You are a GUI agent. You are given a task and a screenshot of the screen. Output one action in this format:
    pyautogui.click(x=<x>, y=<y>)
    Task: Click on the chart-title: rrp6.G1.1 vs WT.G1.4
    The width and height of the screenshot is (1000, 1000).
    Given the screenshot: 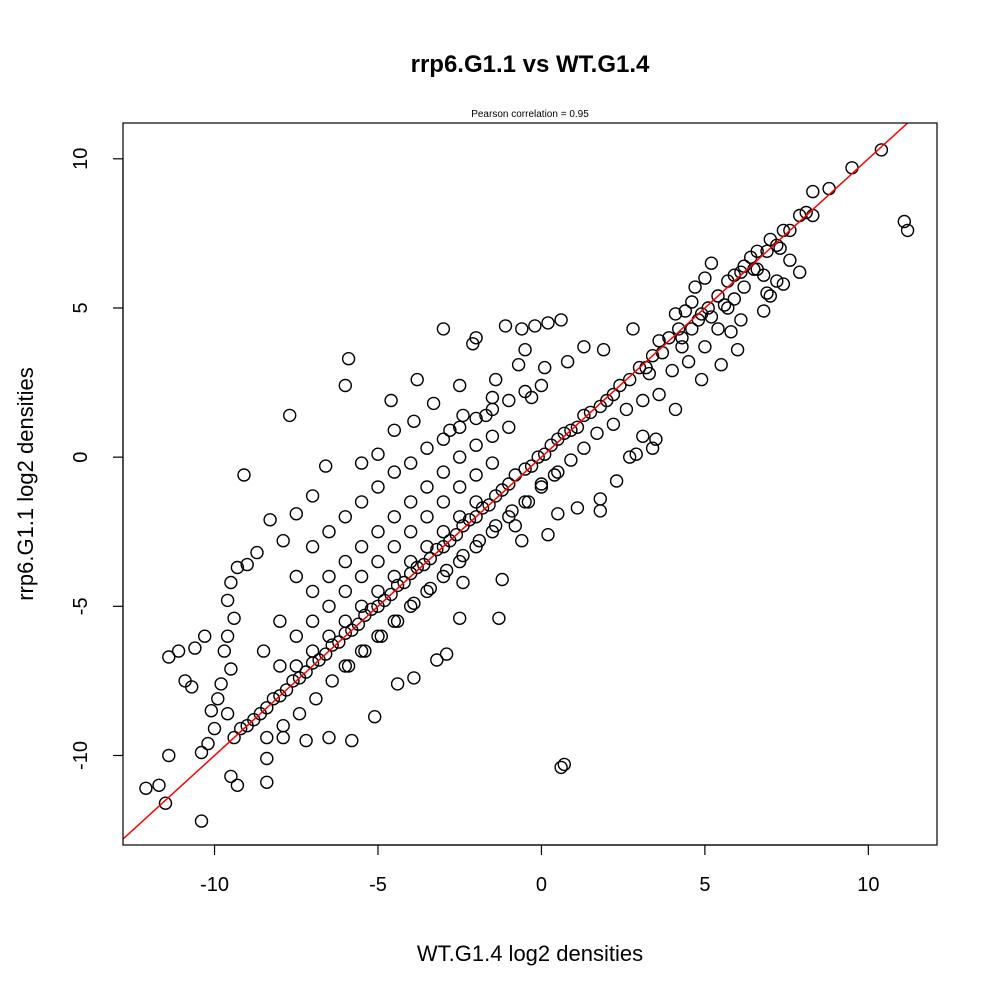 What is the action you would take?
    pyautogui.click(x=530, y=64)
    